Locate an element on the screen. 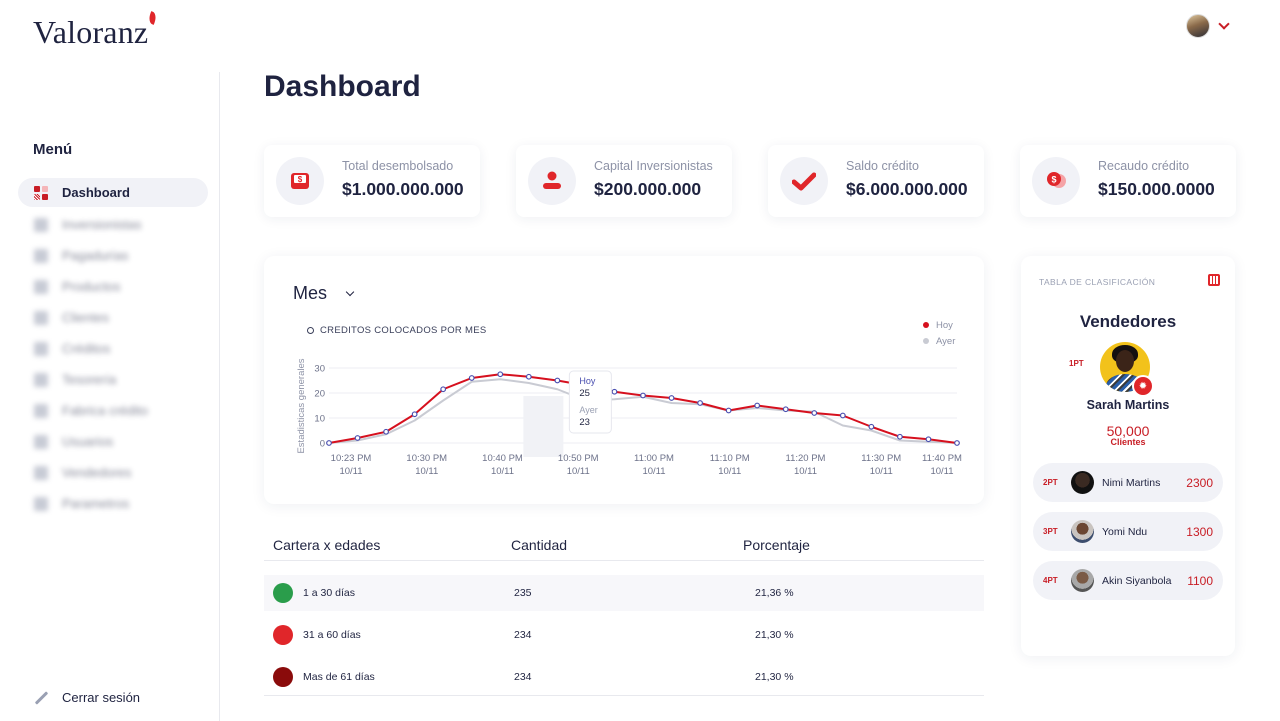  clients-icon is located at coordinates (41, 317).